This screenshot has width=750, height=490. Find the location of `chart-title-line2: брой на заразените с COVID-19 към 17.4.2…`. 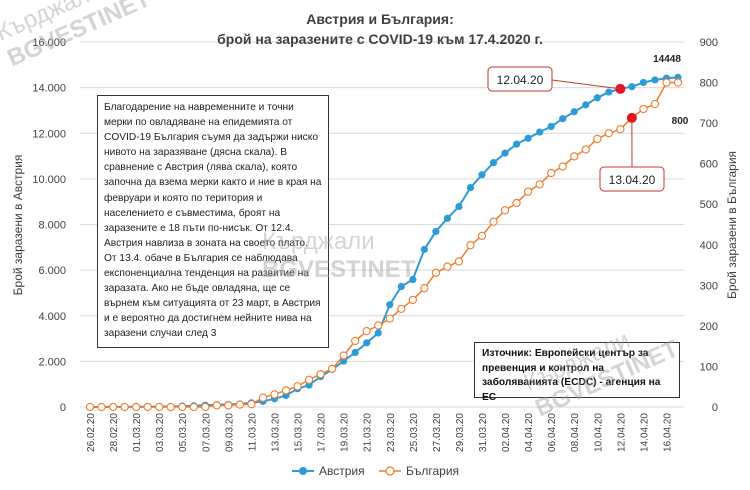

chart-title-line2: брой на заразените с COVID-19 към 17.4.2… is located at coordinates (380, 39).